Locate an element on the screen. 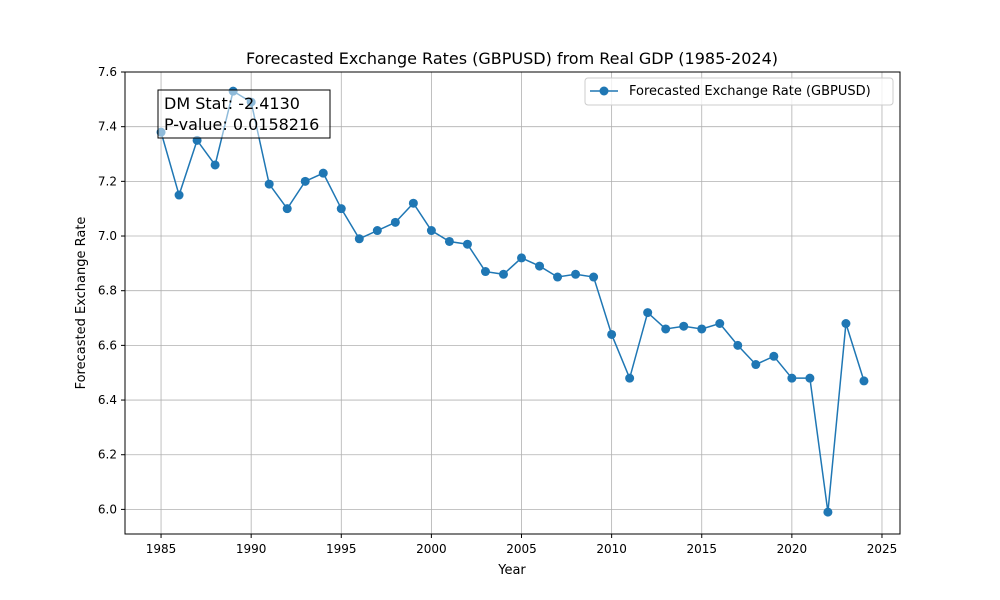 Image resolution: width=1000 pixels, height=600 pixels. y-tick-label: 6.2 is located at coordinates (107, 455).